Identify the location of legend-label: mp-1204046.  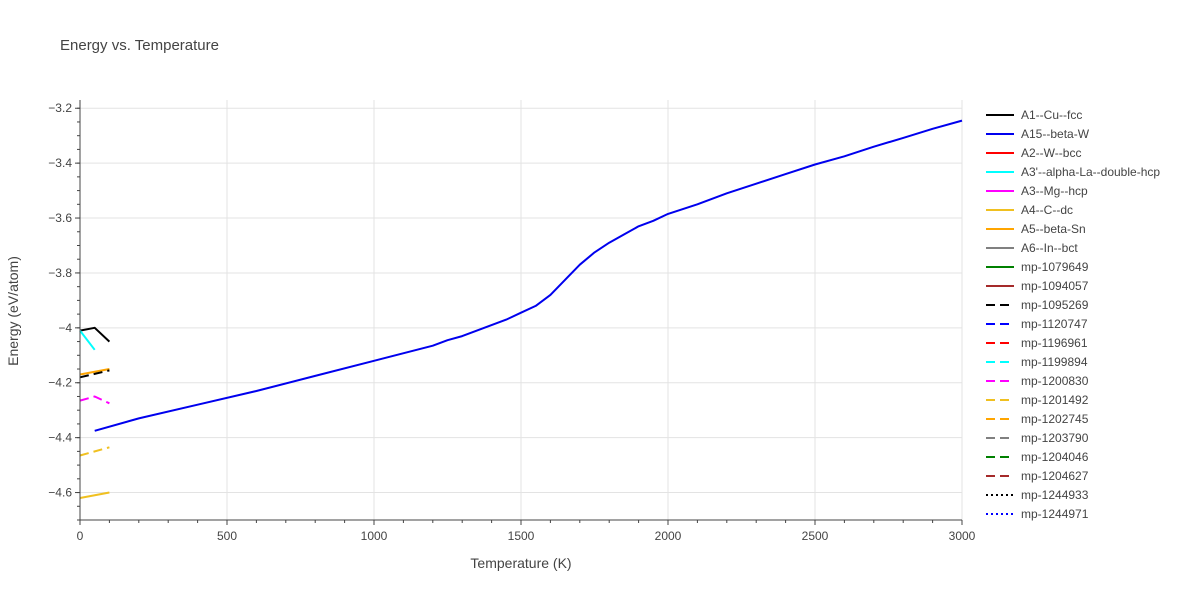
(1055, 457).